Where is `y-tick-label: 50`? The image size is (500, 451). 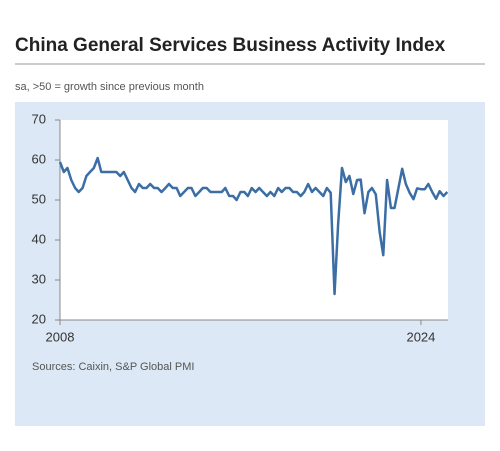
y-tick-label: 50 is located at coordinates (39, 198).